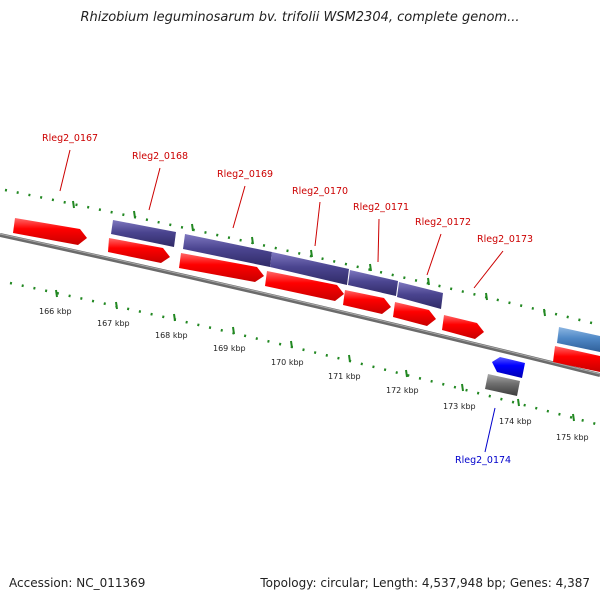  What do you see at coordinates (344, 376) in the screenshot?
I see `scale-label-171: 171 kbp` at bounding box center [344, 376].